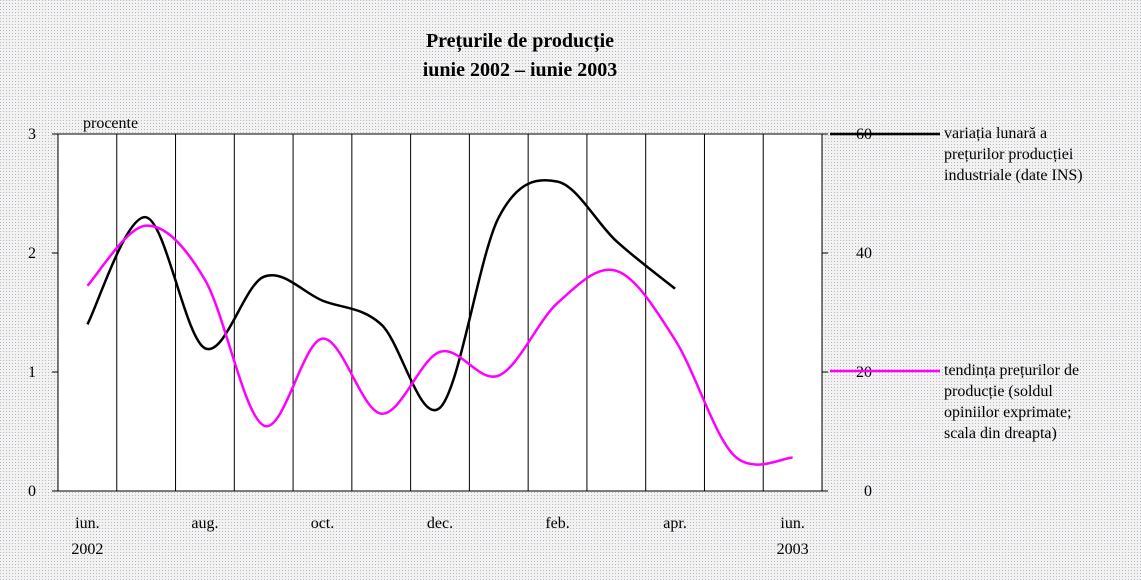 Image resolution: width=1141 pixels, height=580 pixels. Describe the element at coordinates (520, 41) in the screenshot. I see `chart-title: Prețurile de producție` at that location.